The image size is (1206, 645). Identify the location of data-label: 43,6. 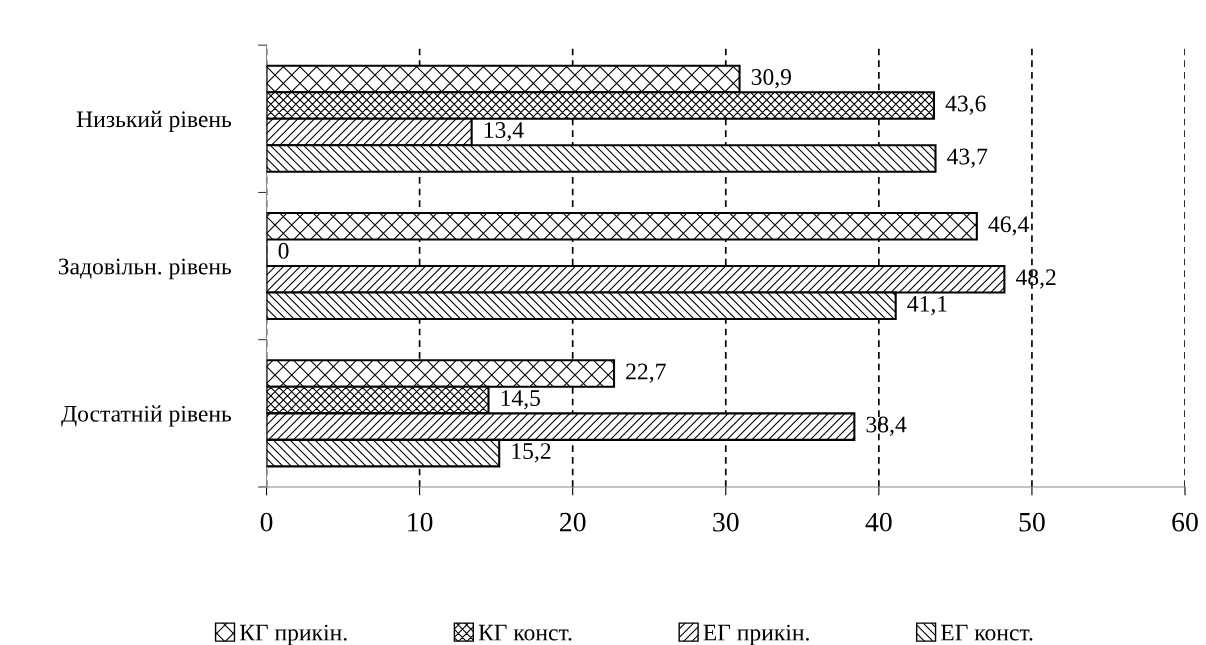
(965, 105).